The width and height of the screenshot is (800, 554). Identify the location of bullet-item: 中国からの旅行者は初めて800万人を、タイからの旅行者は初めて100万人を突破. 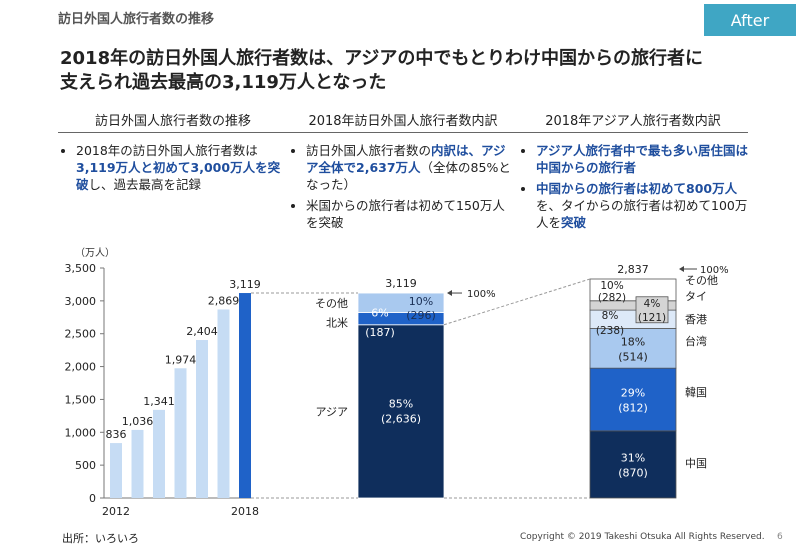
(642, 205).